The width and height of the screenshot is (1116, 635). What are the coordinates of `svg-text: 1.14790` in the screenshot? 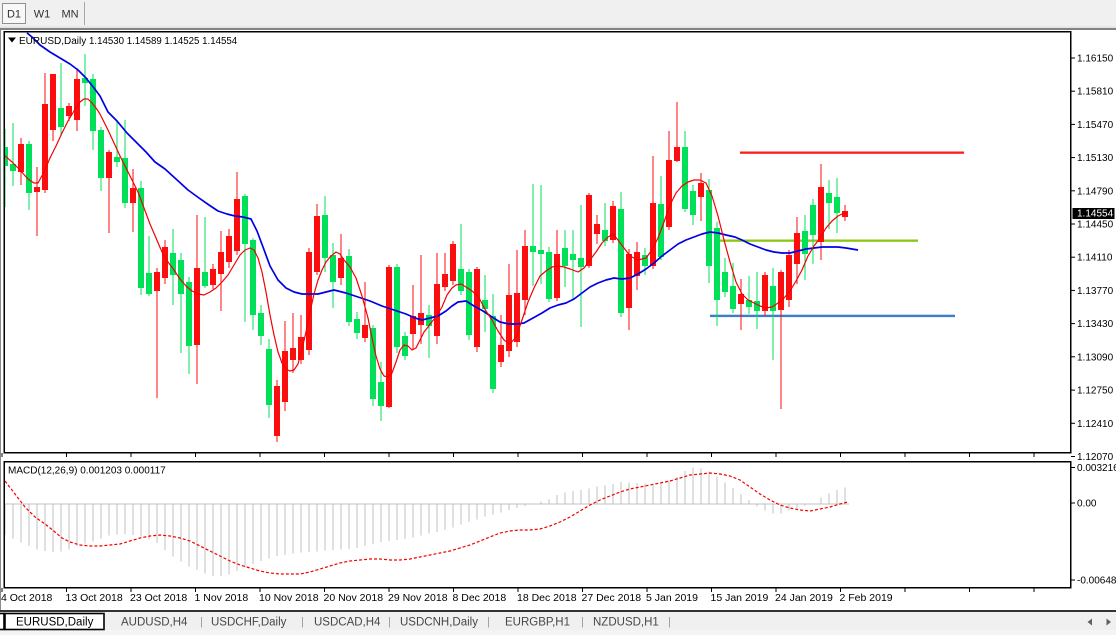 It's located at (1095, 191).